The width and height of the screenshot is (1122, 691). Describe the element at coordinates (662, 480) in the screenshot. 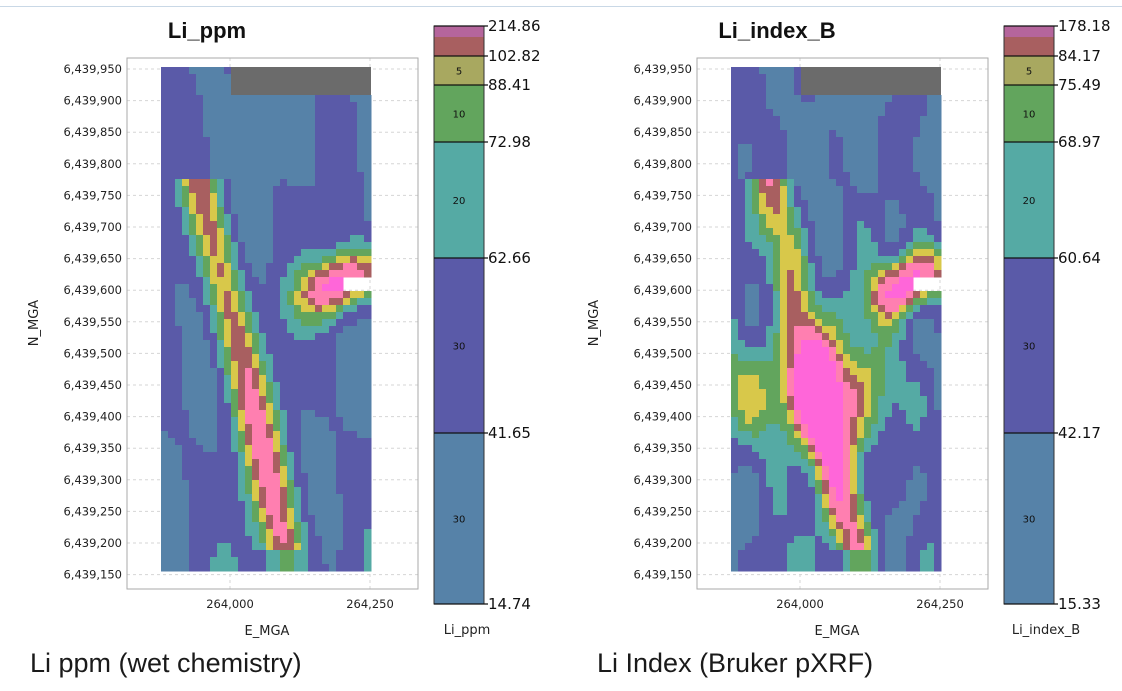

I see `y-tick-label: 6,439,300` at that location.